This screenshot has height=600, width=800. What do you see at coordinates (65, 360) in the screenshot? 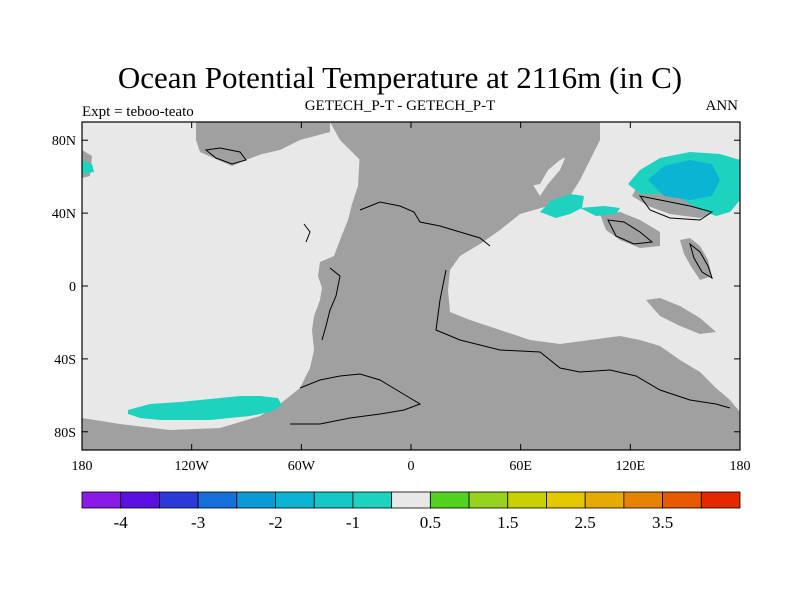
I see `lat-tick-label: 40S` at bounding box center [65, 360].